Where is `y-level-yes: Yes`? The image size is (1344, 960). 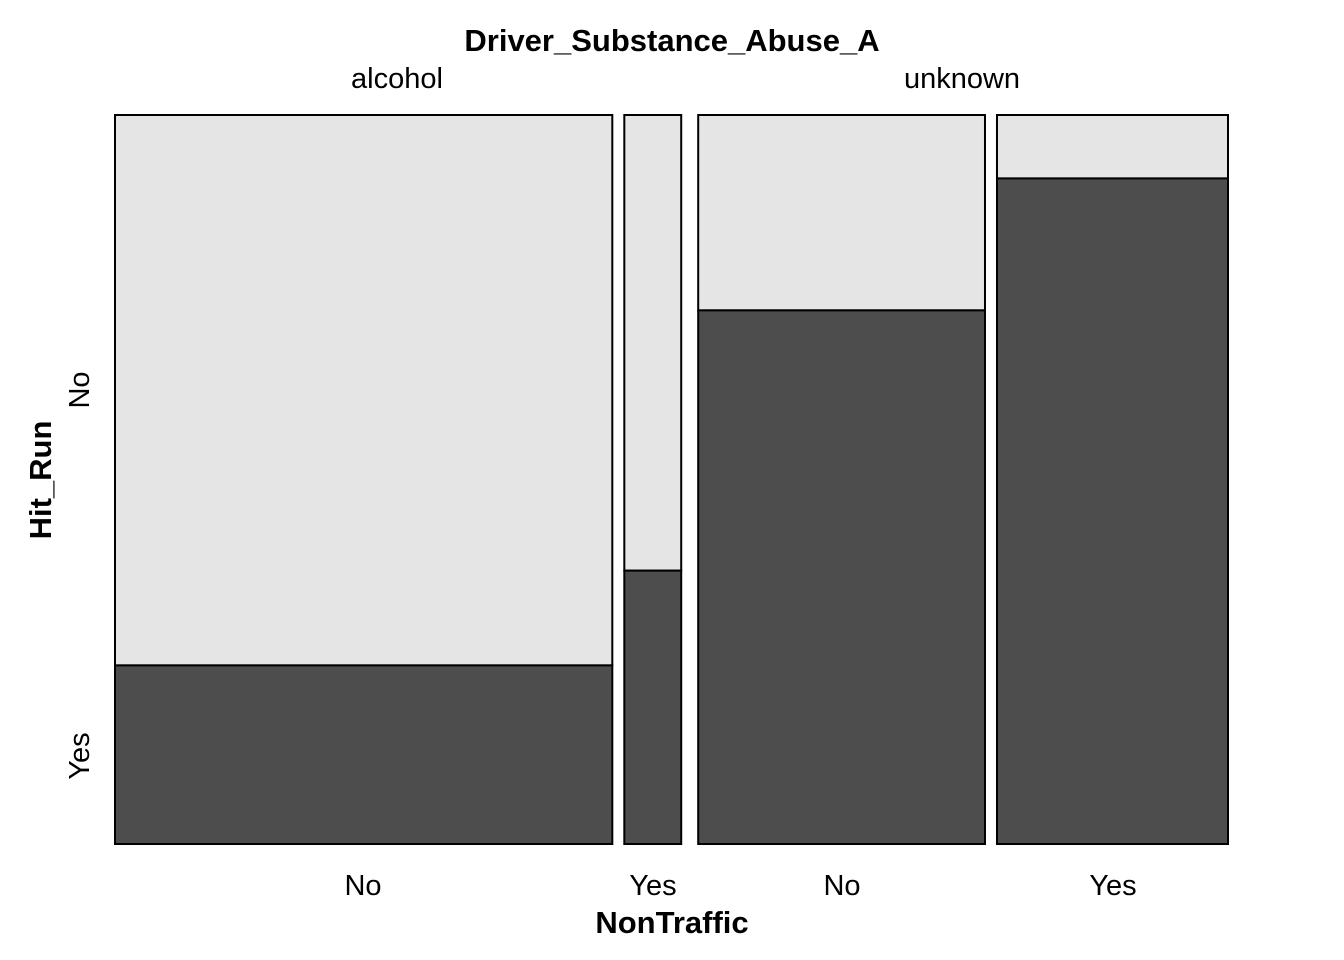 y-level-yes: Yes is located at coordinates (80, 755).